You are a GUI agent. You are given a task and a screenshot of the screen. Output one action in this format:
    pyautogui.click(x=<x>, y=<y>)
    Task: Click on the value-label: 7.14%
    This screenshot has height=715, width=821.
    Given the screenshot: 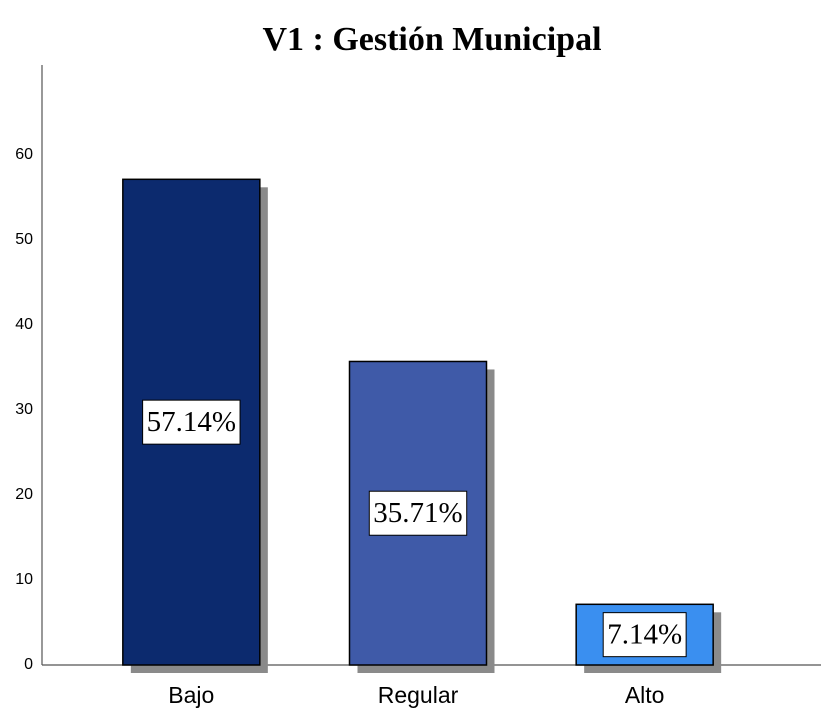 What is the action you would take?
    pyautogui.click(x=644, y=634)
    